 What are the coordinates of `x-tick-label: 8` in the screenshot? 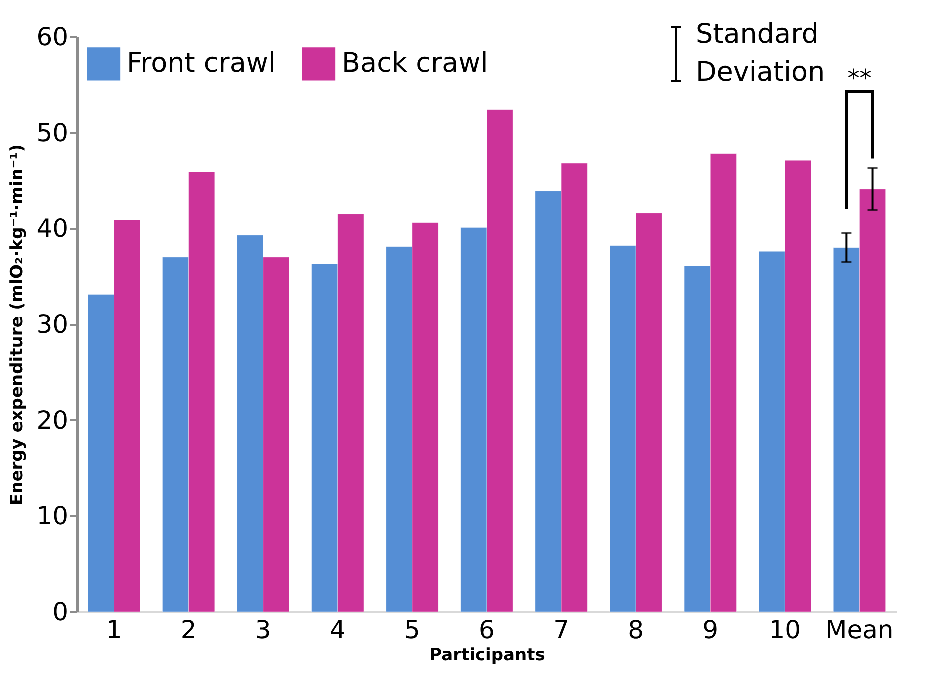 It's located at (636, 630).